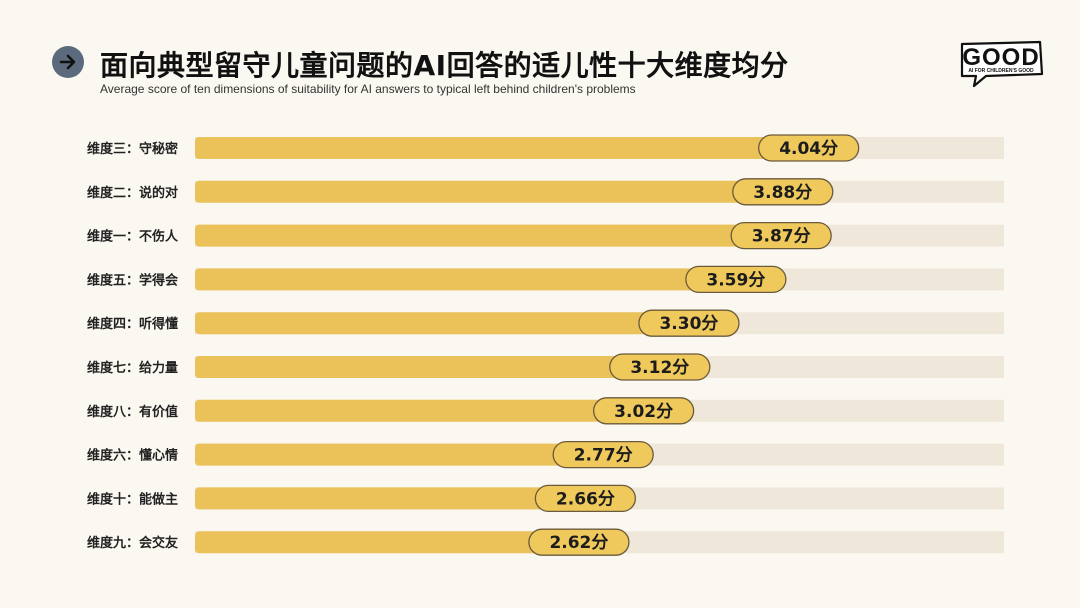 This screenshot has height=608, width=1080. What do you see at coordinates (133, 237) in the screenshot?
I see `category-label: 维度一：不伤人` at bounding box center [133, 237].